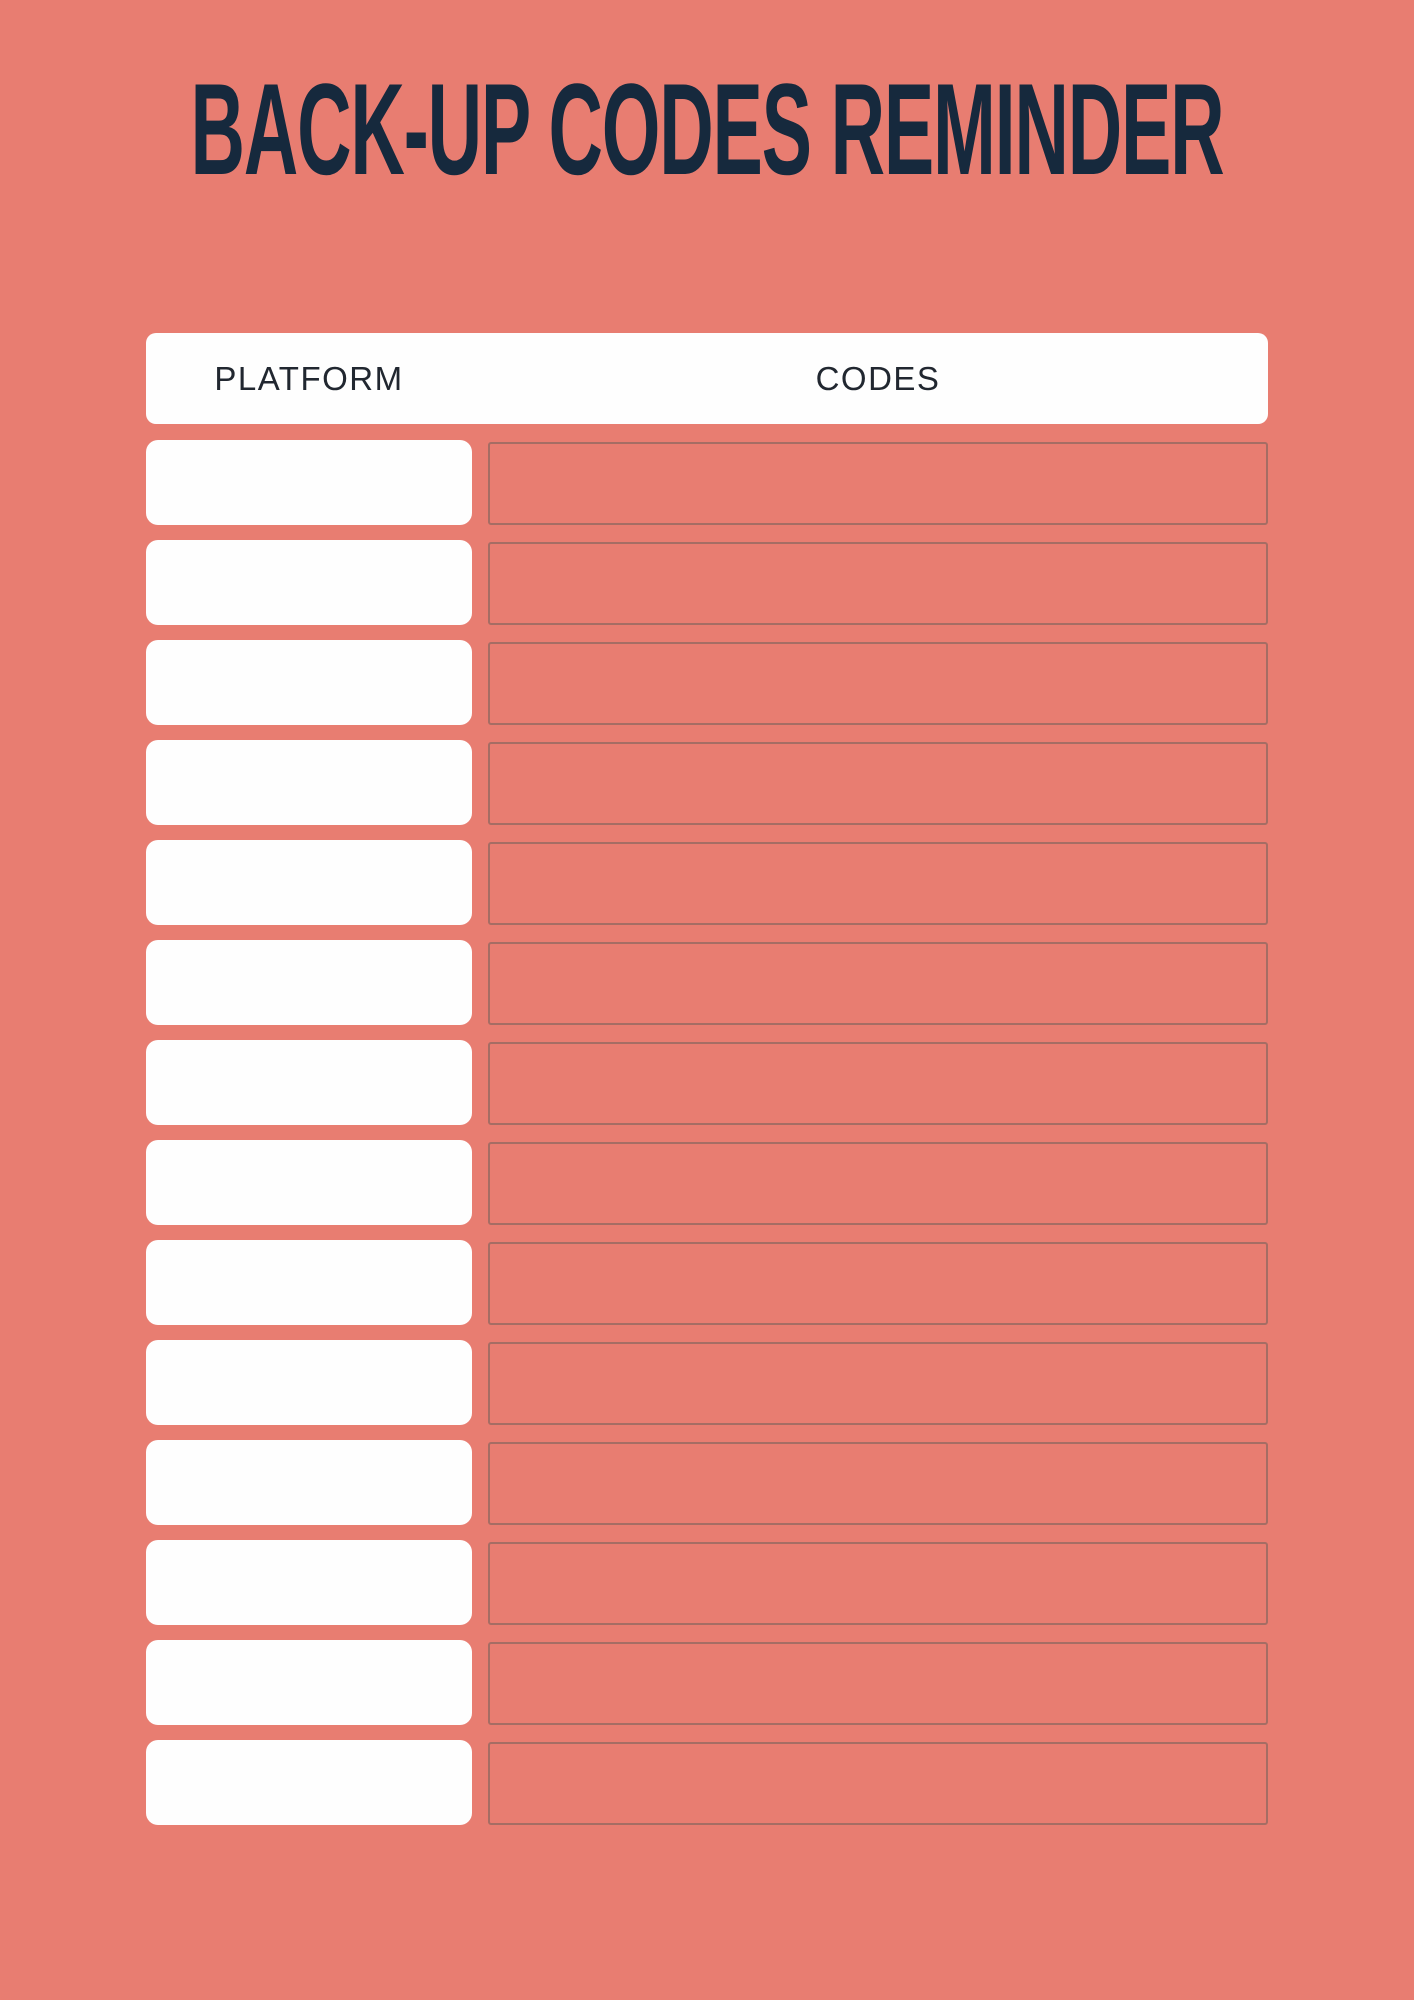 This screenshot has height=2000, width=1414. What do you see at coordinates (707, 378) in the screenshot?
I see `table-header-bar: PLATFORM CODES` at bounding box center [707, 378].